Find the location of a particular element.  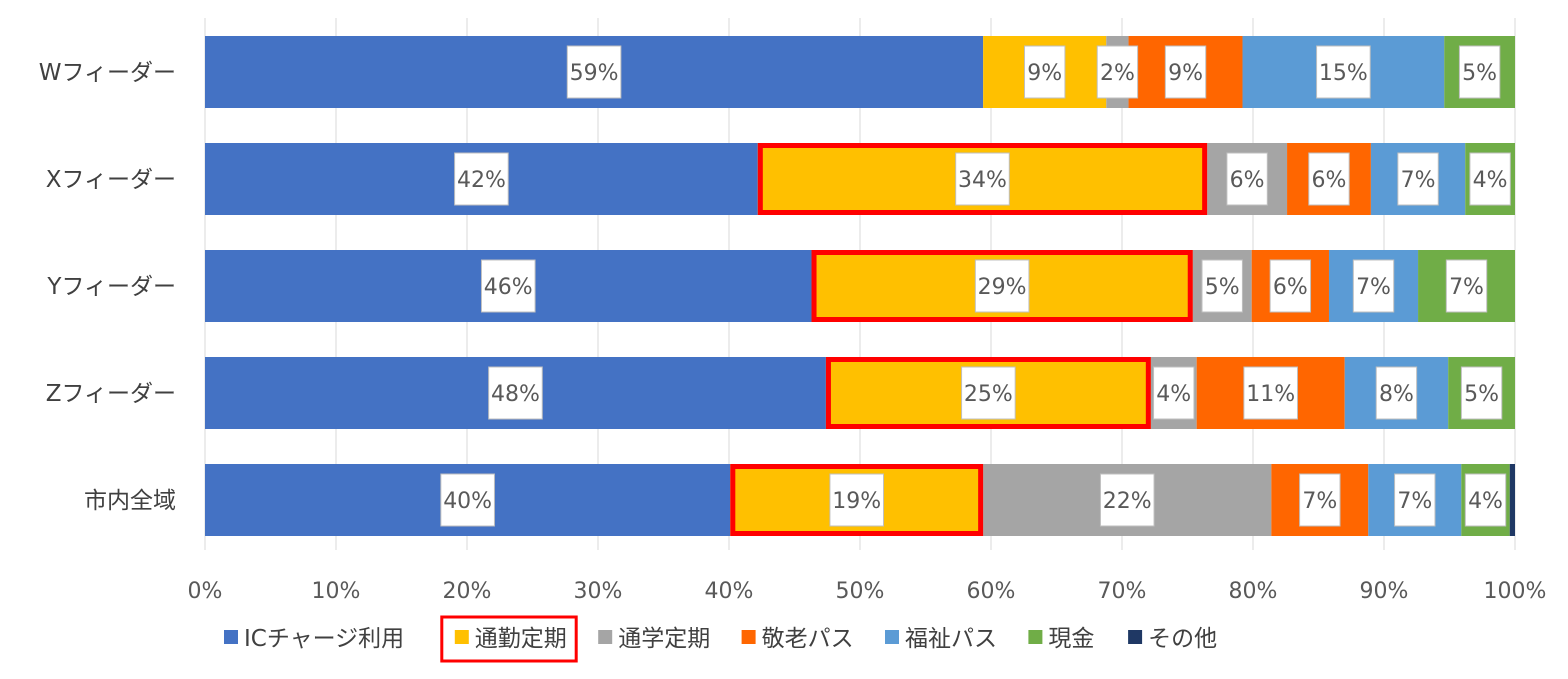

x-tick-label: 30% is located at coordinates (598, 591).